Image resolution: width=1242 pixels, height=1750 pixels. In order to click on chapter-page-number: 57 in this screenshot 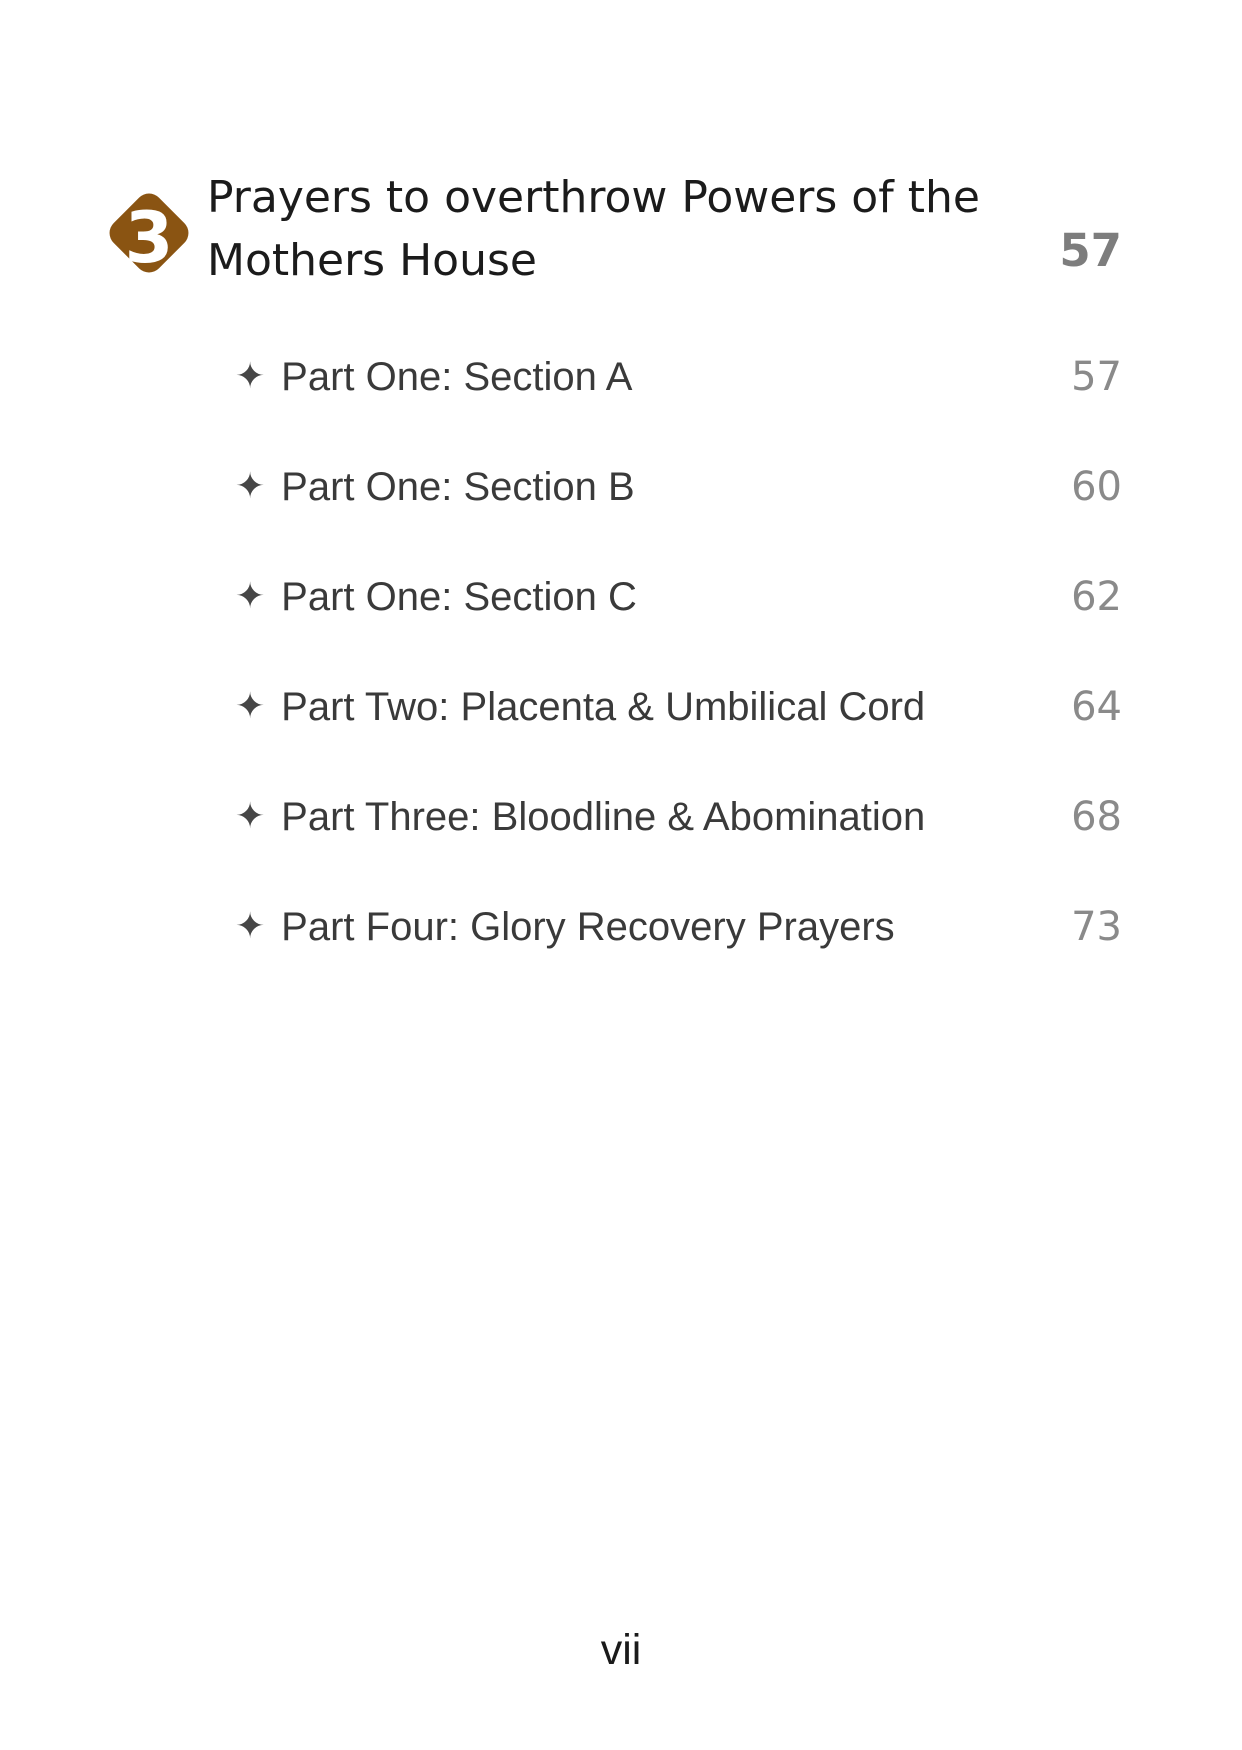, I will do `click(1090, 250)`.